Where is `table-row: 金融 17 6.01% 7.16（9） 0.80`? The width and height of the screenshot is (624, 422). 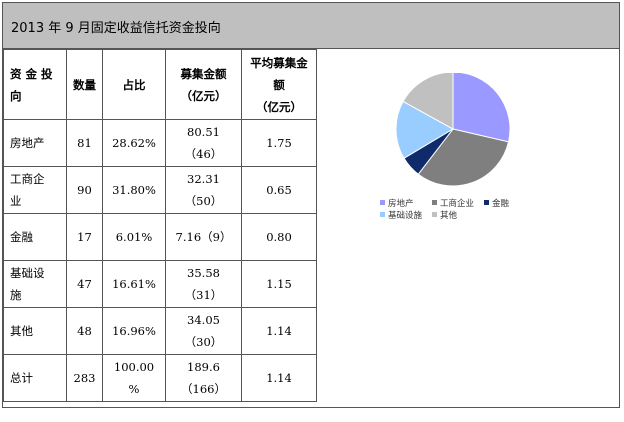 table-row: 金融 17 6.01% 7.16（9） 0.80 is located at coordinates (160, 237).